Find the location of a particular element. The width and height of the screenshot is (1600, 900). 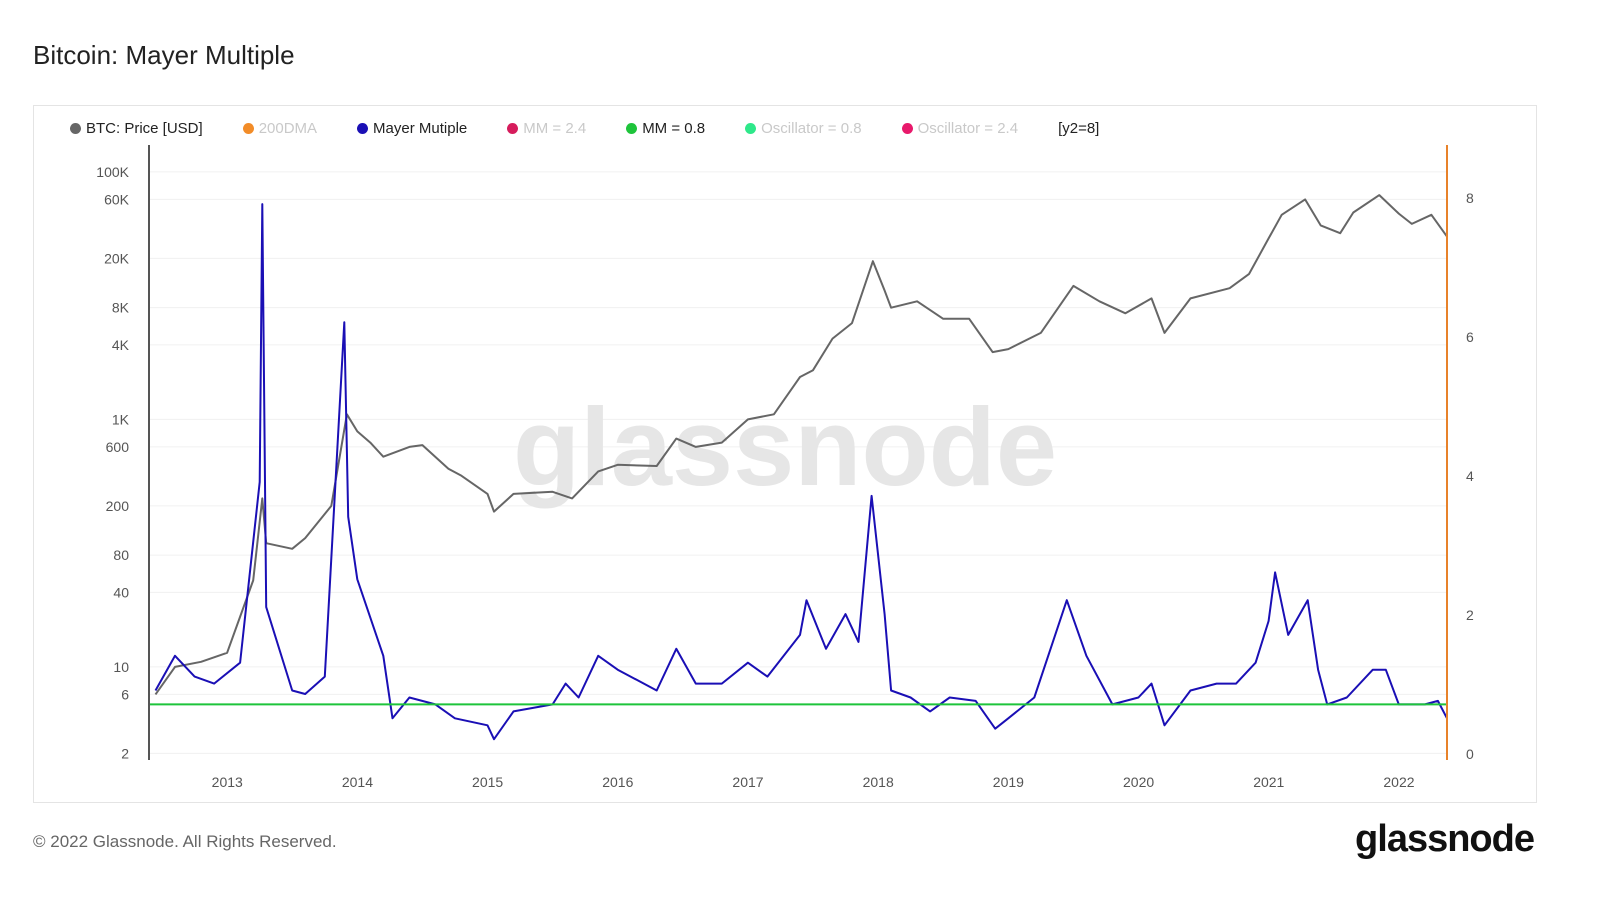

y-right-tick-label: 6 is located at coordinates (1470, 337).